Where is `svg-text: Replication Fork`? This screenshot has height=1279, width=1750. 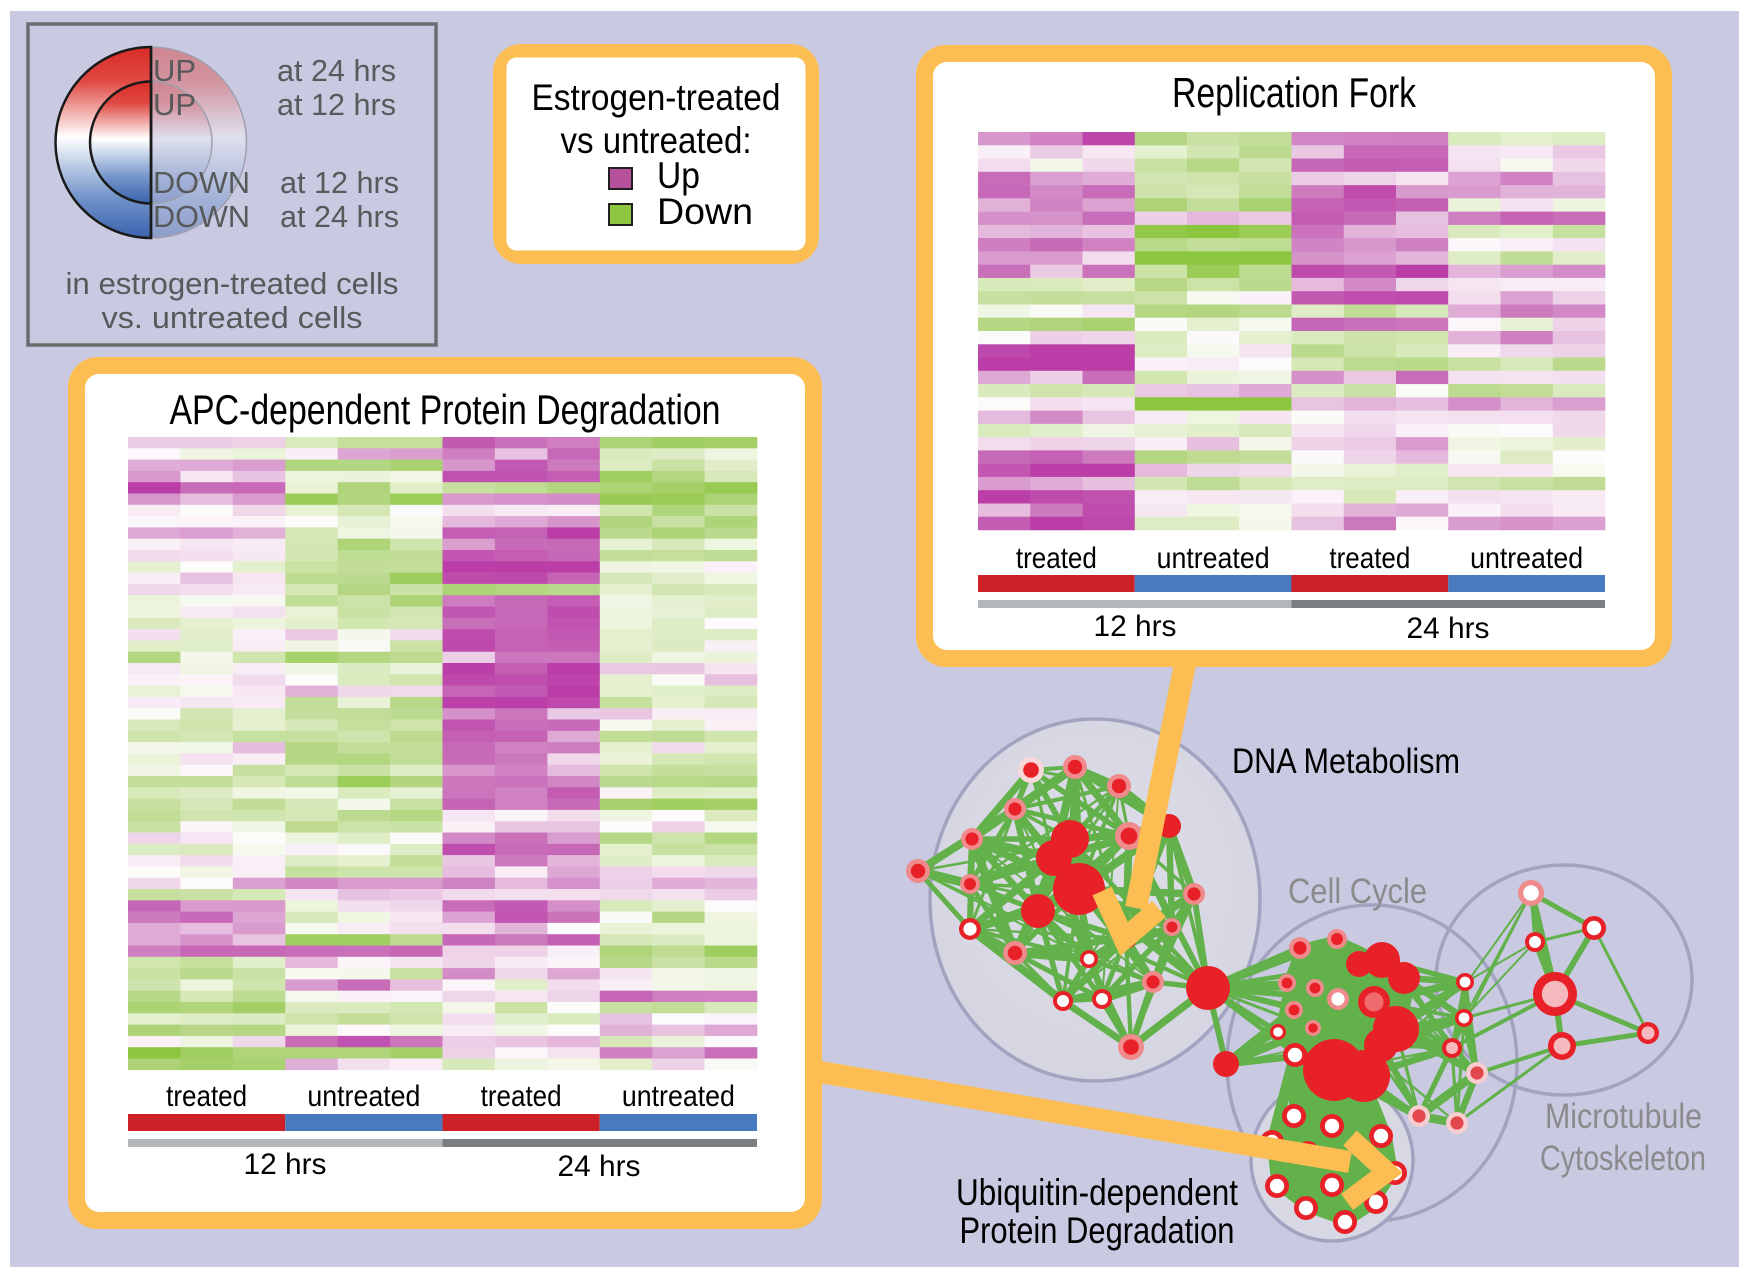
svg-text: Replication Fork is located at coordinates (1294, 92).